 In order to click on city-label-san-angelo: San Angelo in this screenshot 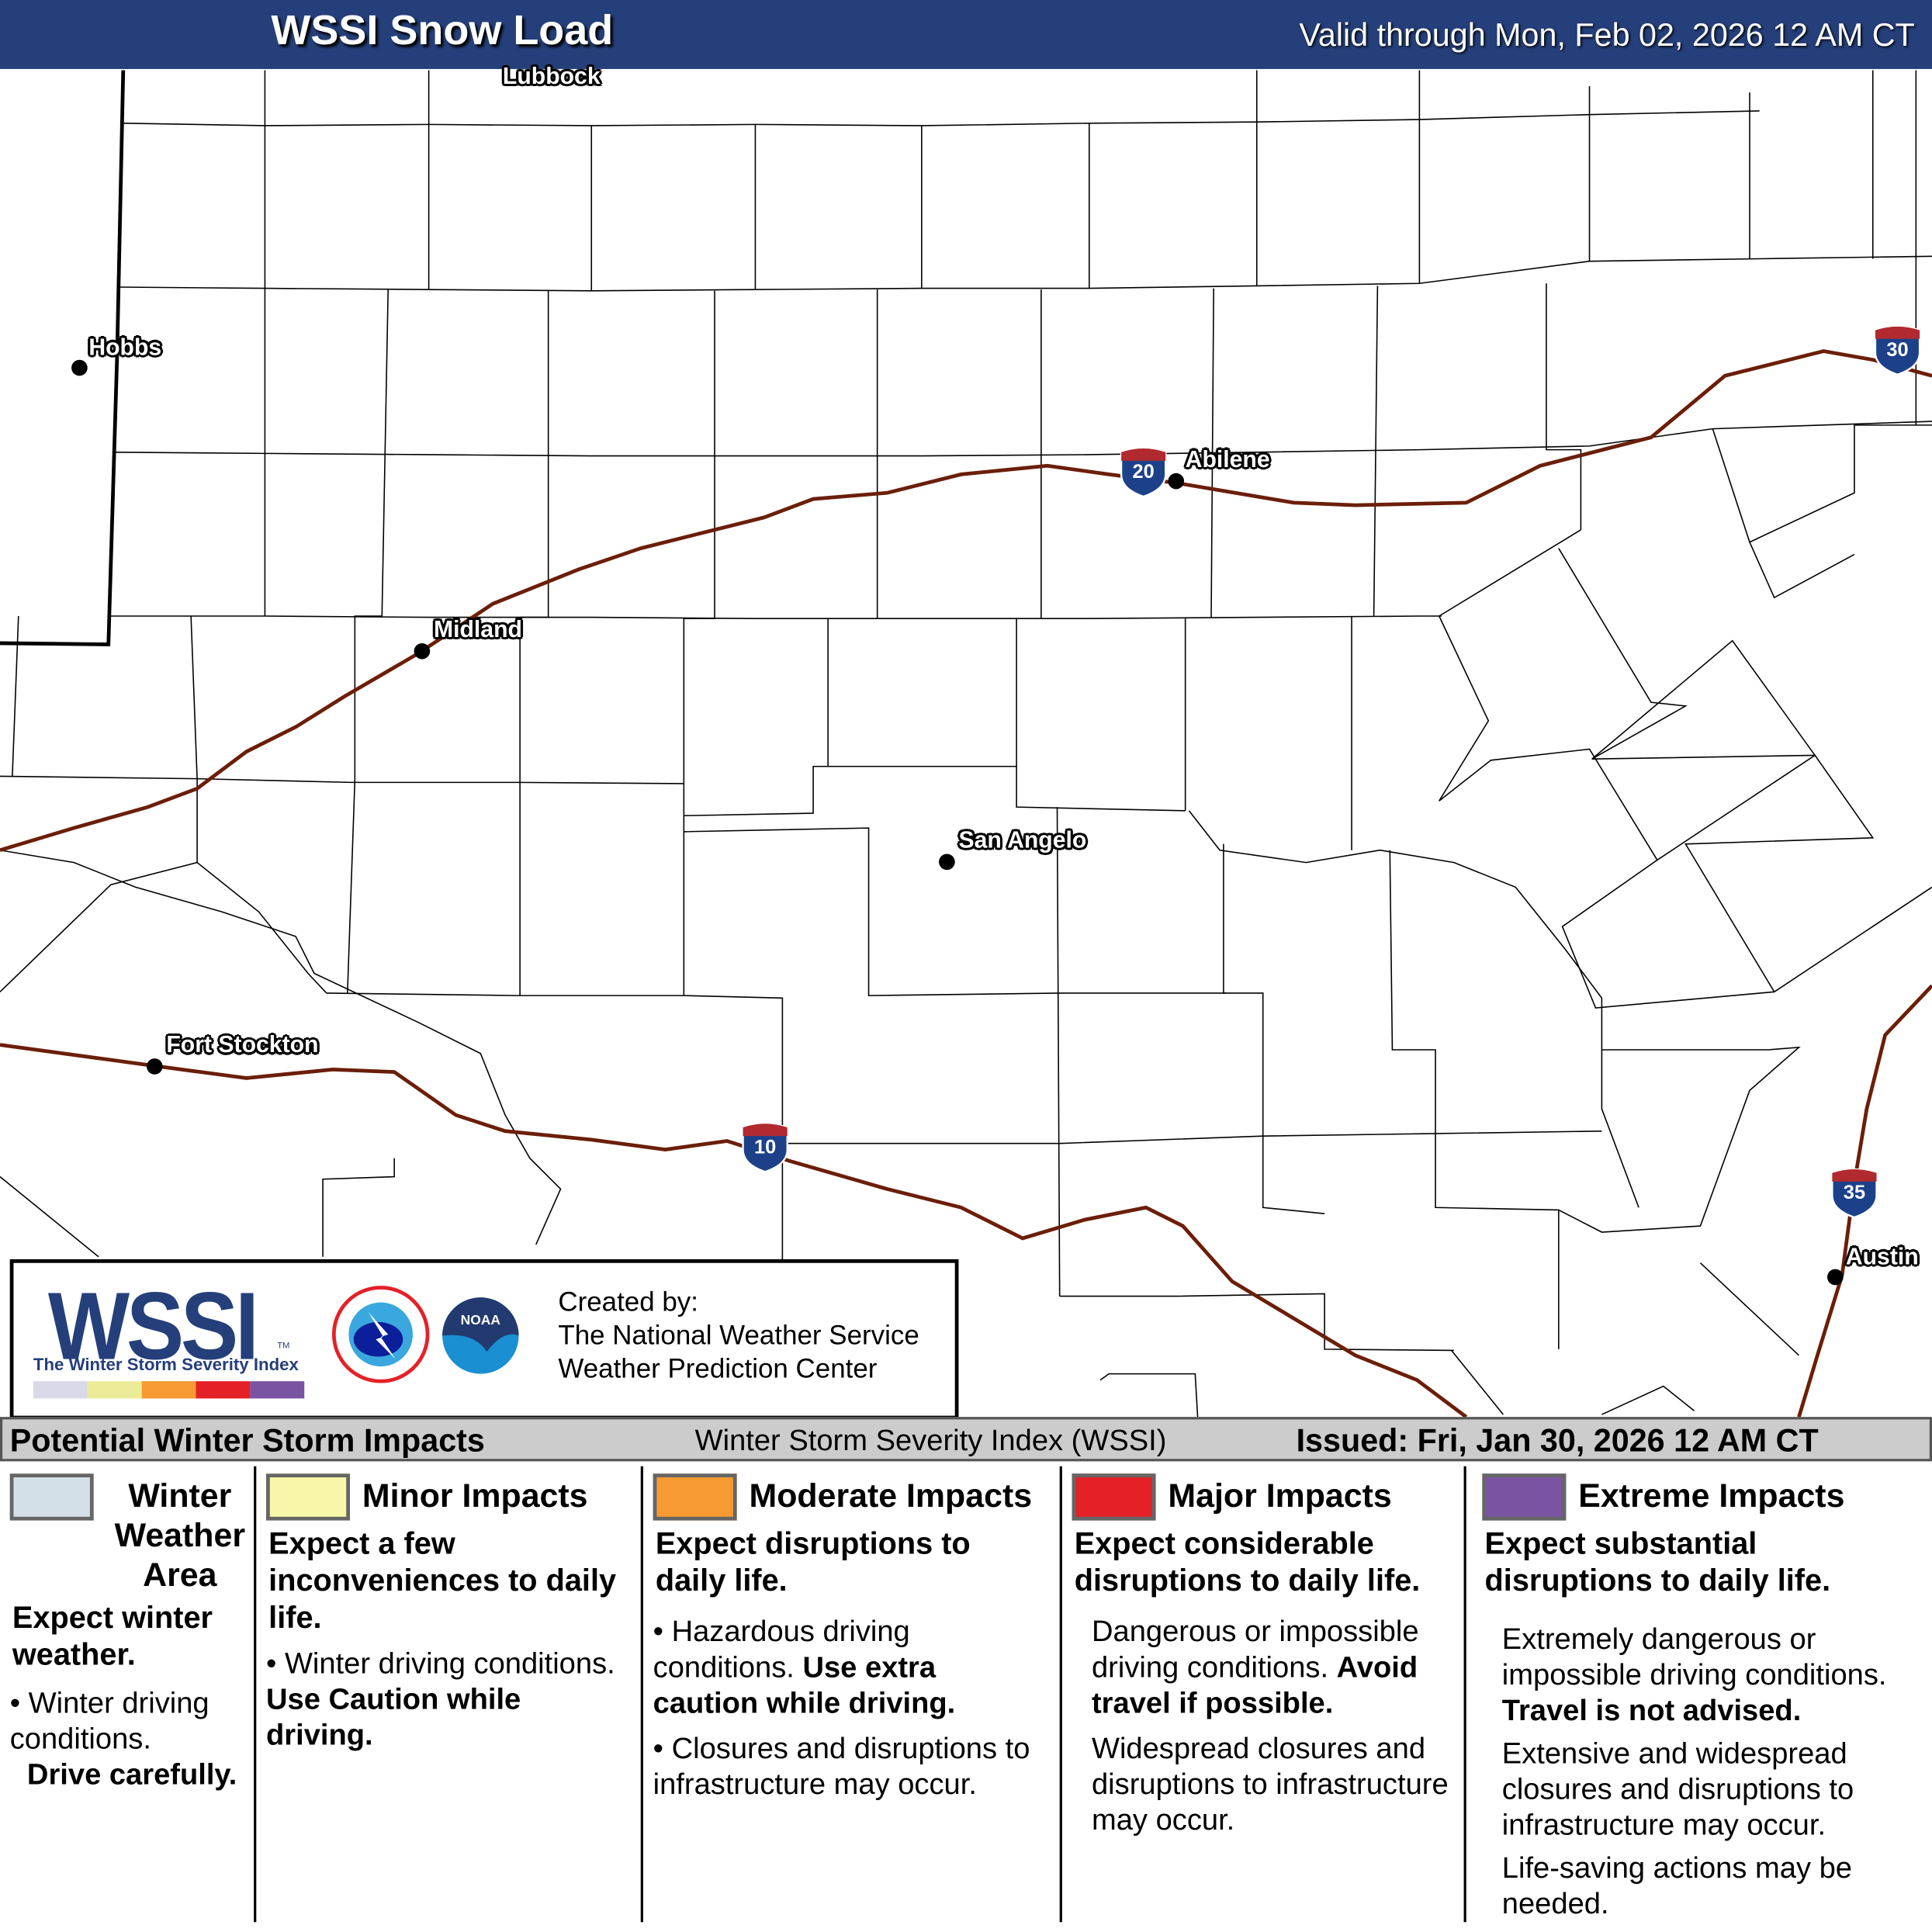, I will do `click(1022, 841)`.